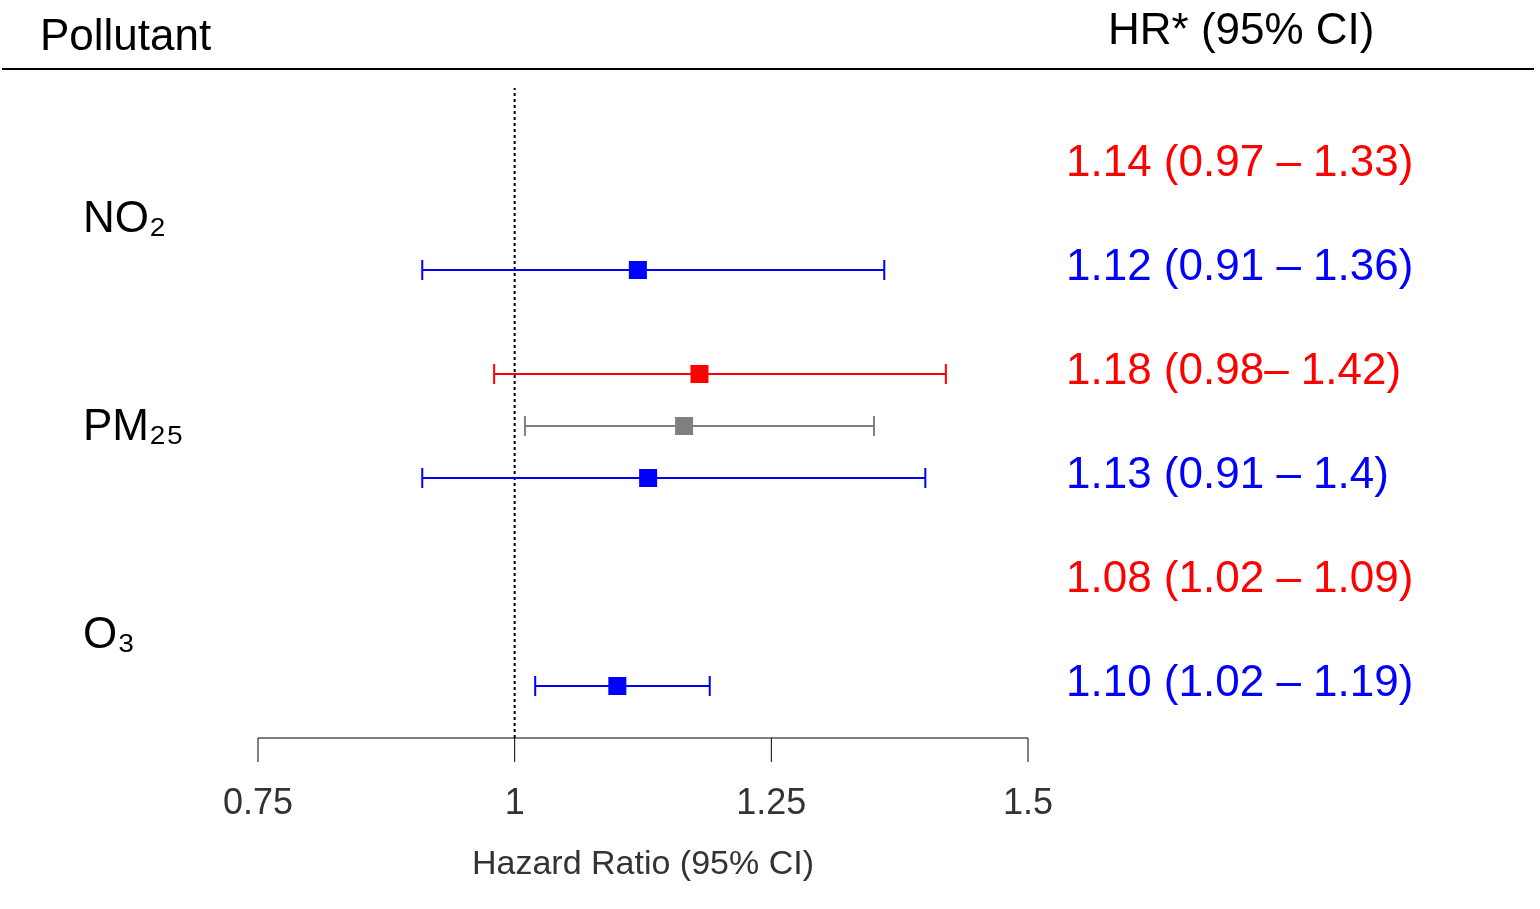 The height and width of the screenshot is (909, 1540). What do you see at coordinates (125, 216) in the screenshot?
I see `y-tick-label: NO₂` at bounding box center [125, 216].